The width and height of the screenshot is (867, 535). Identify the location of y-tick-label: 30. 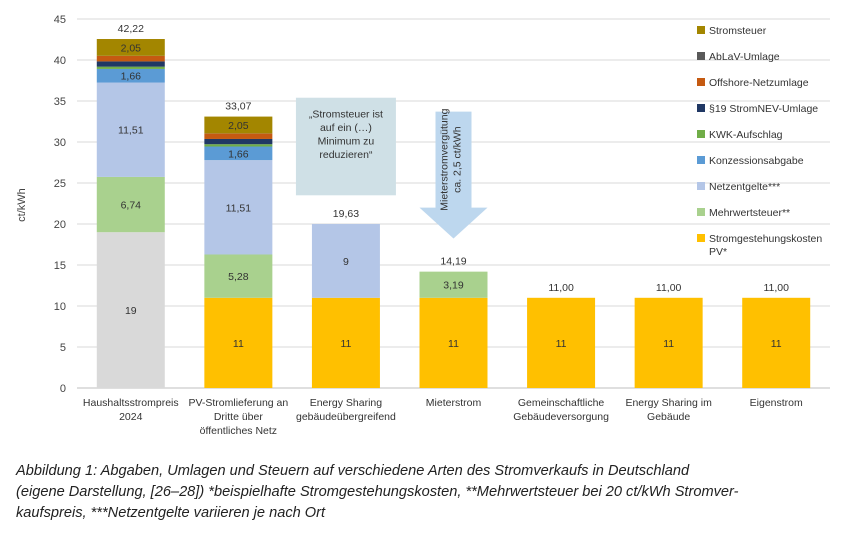
(60, 143).